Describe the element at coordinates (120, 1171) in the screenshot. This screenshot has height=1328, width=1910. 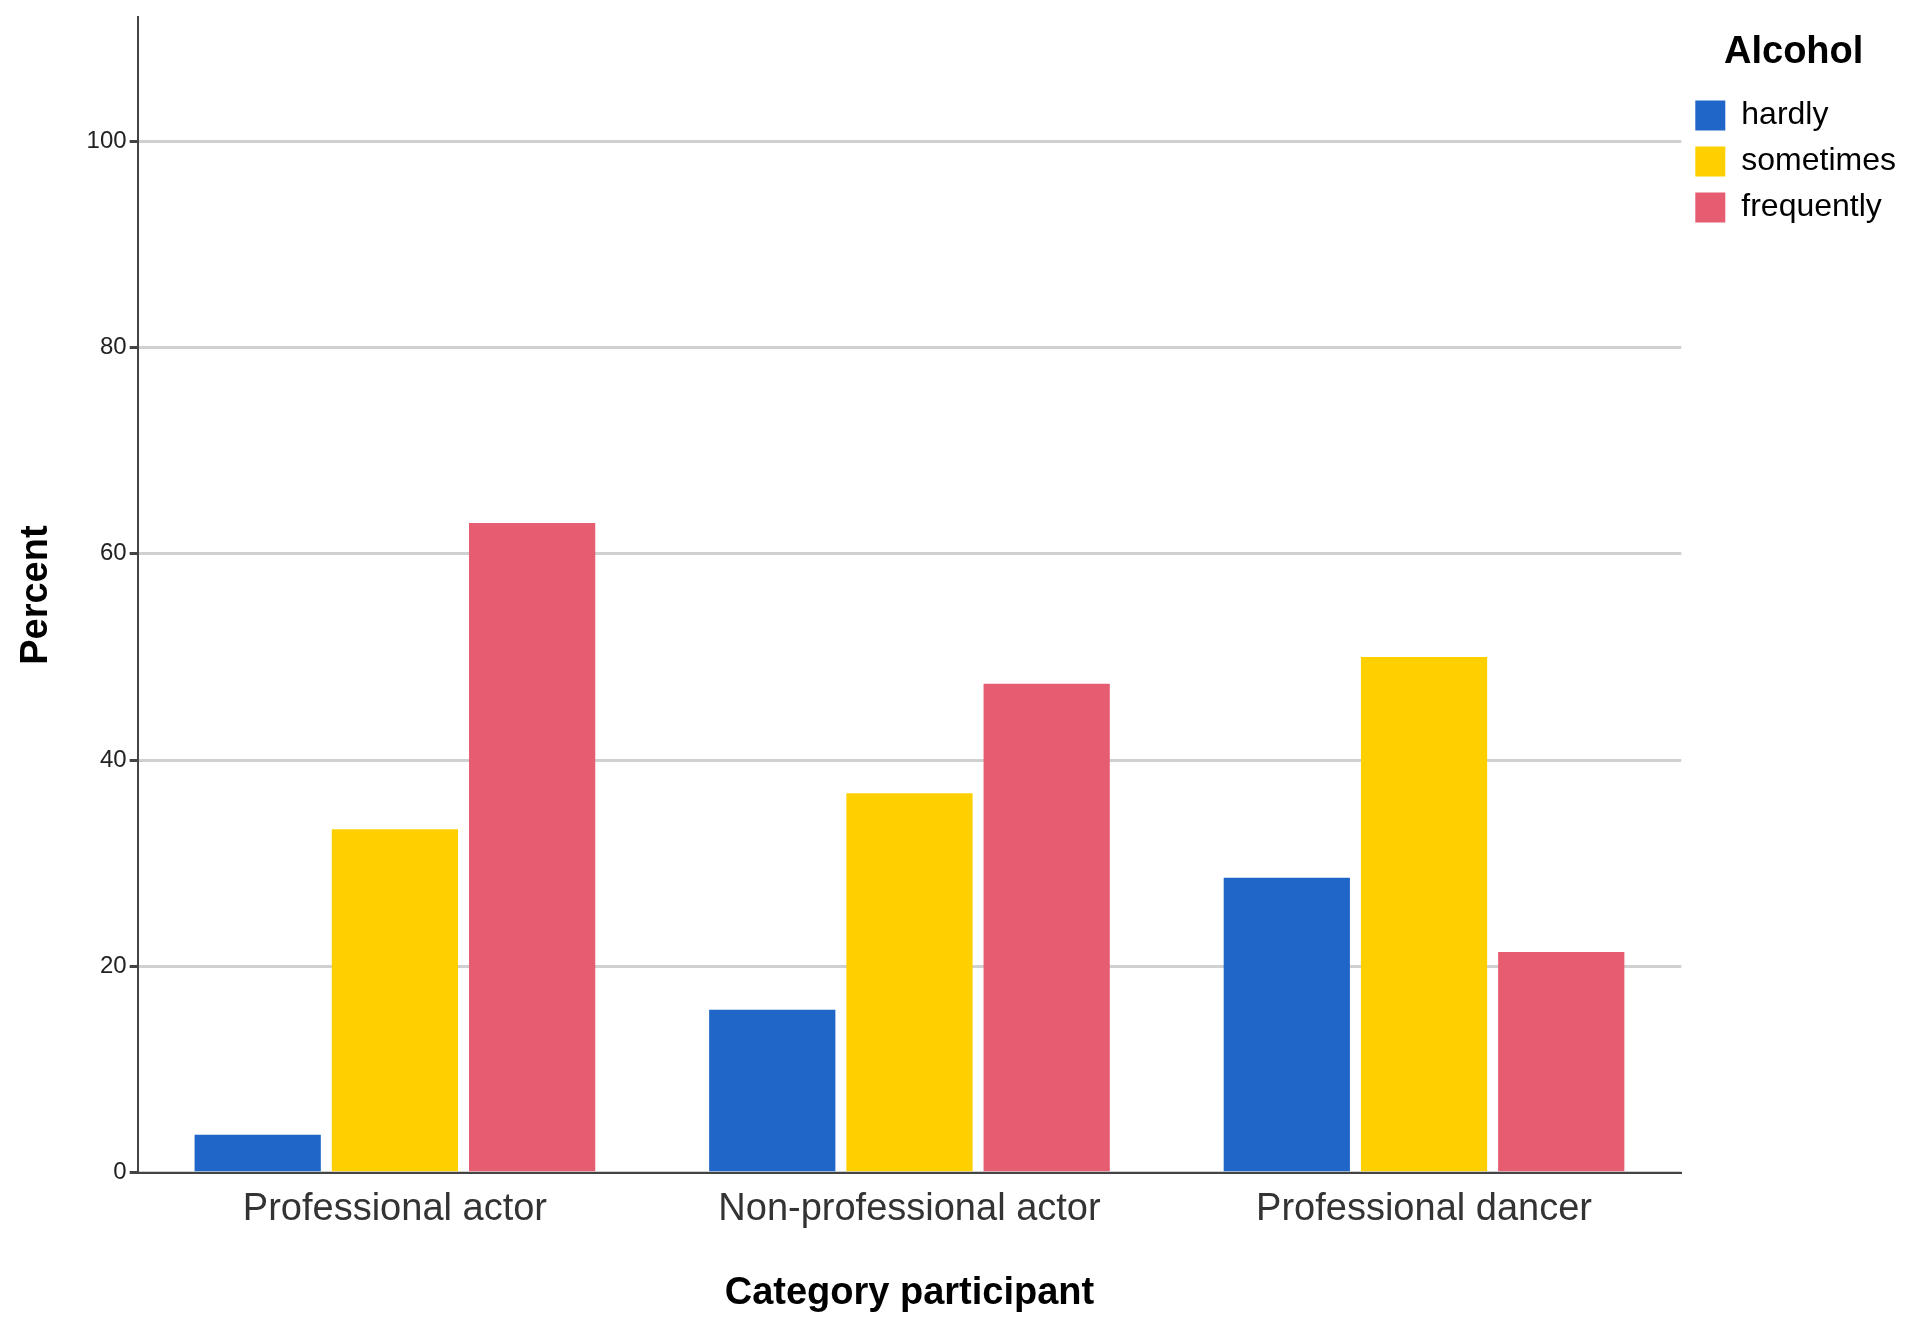
I see `y-tick-label: 0` at that location.